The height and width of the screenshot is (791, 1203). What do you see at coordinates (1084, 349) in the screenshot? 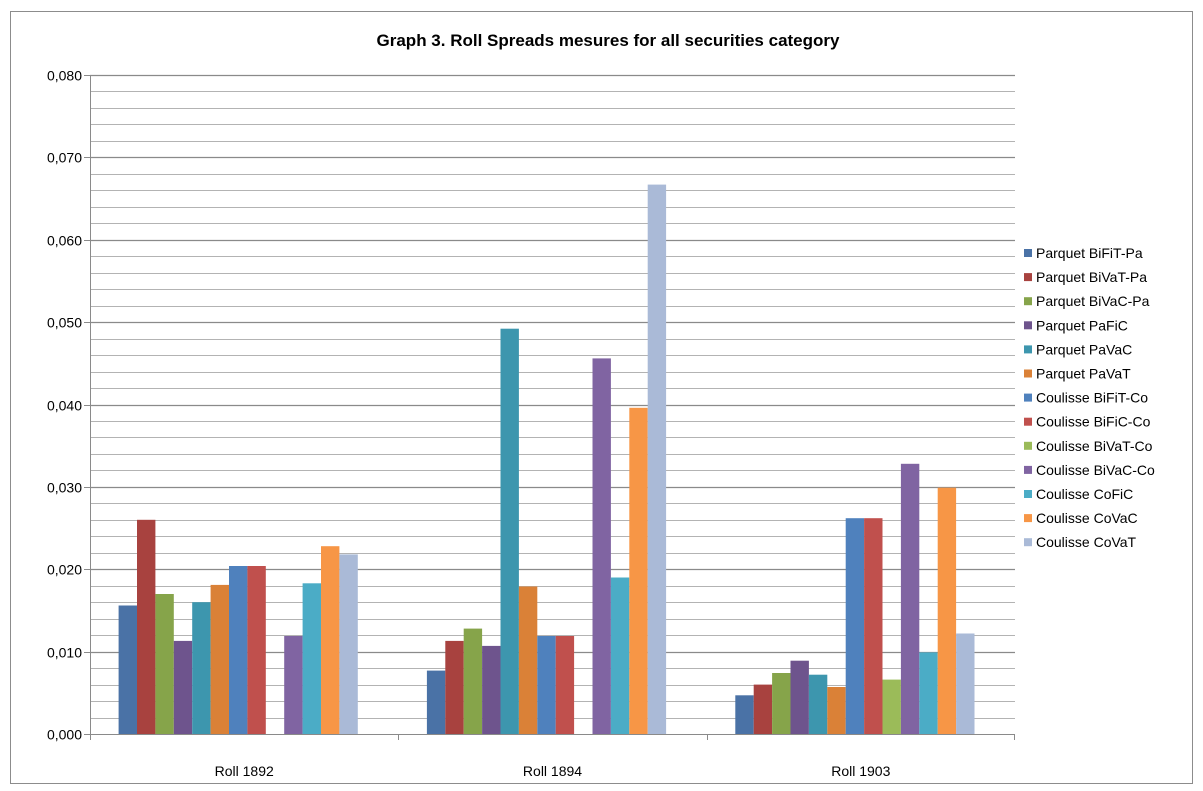
I see `legend-label: Parquet PaVaC` at bounding box center [1084, 349].